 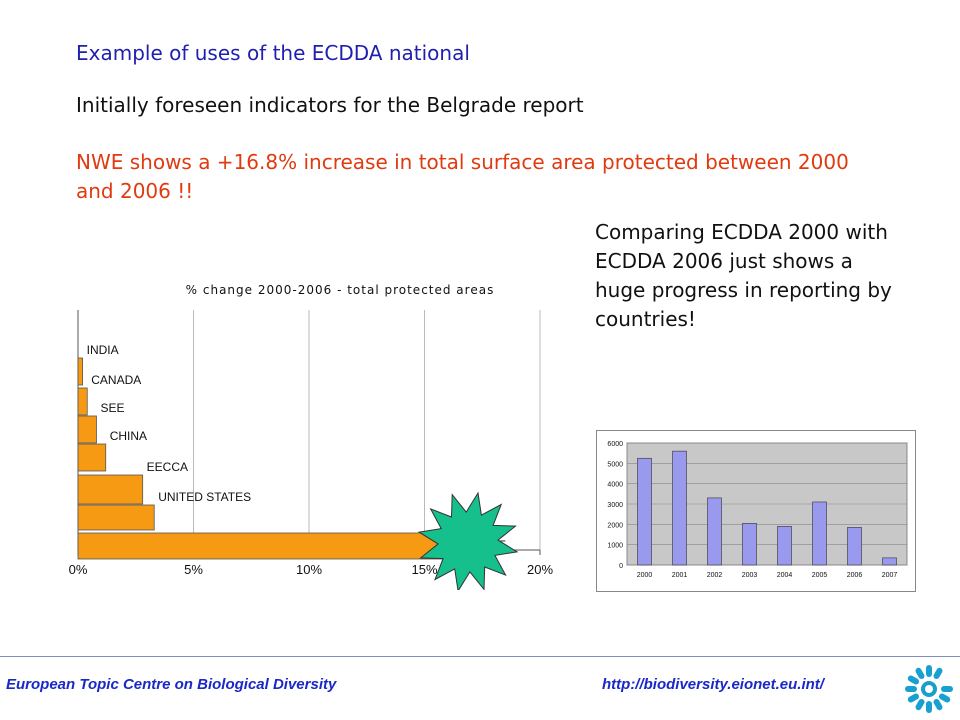 What do you see at coordinates (615, 525) in the screenshot?
I see `y-tick-label: 2000` at bounding box center [615, 525].